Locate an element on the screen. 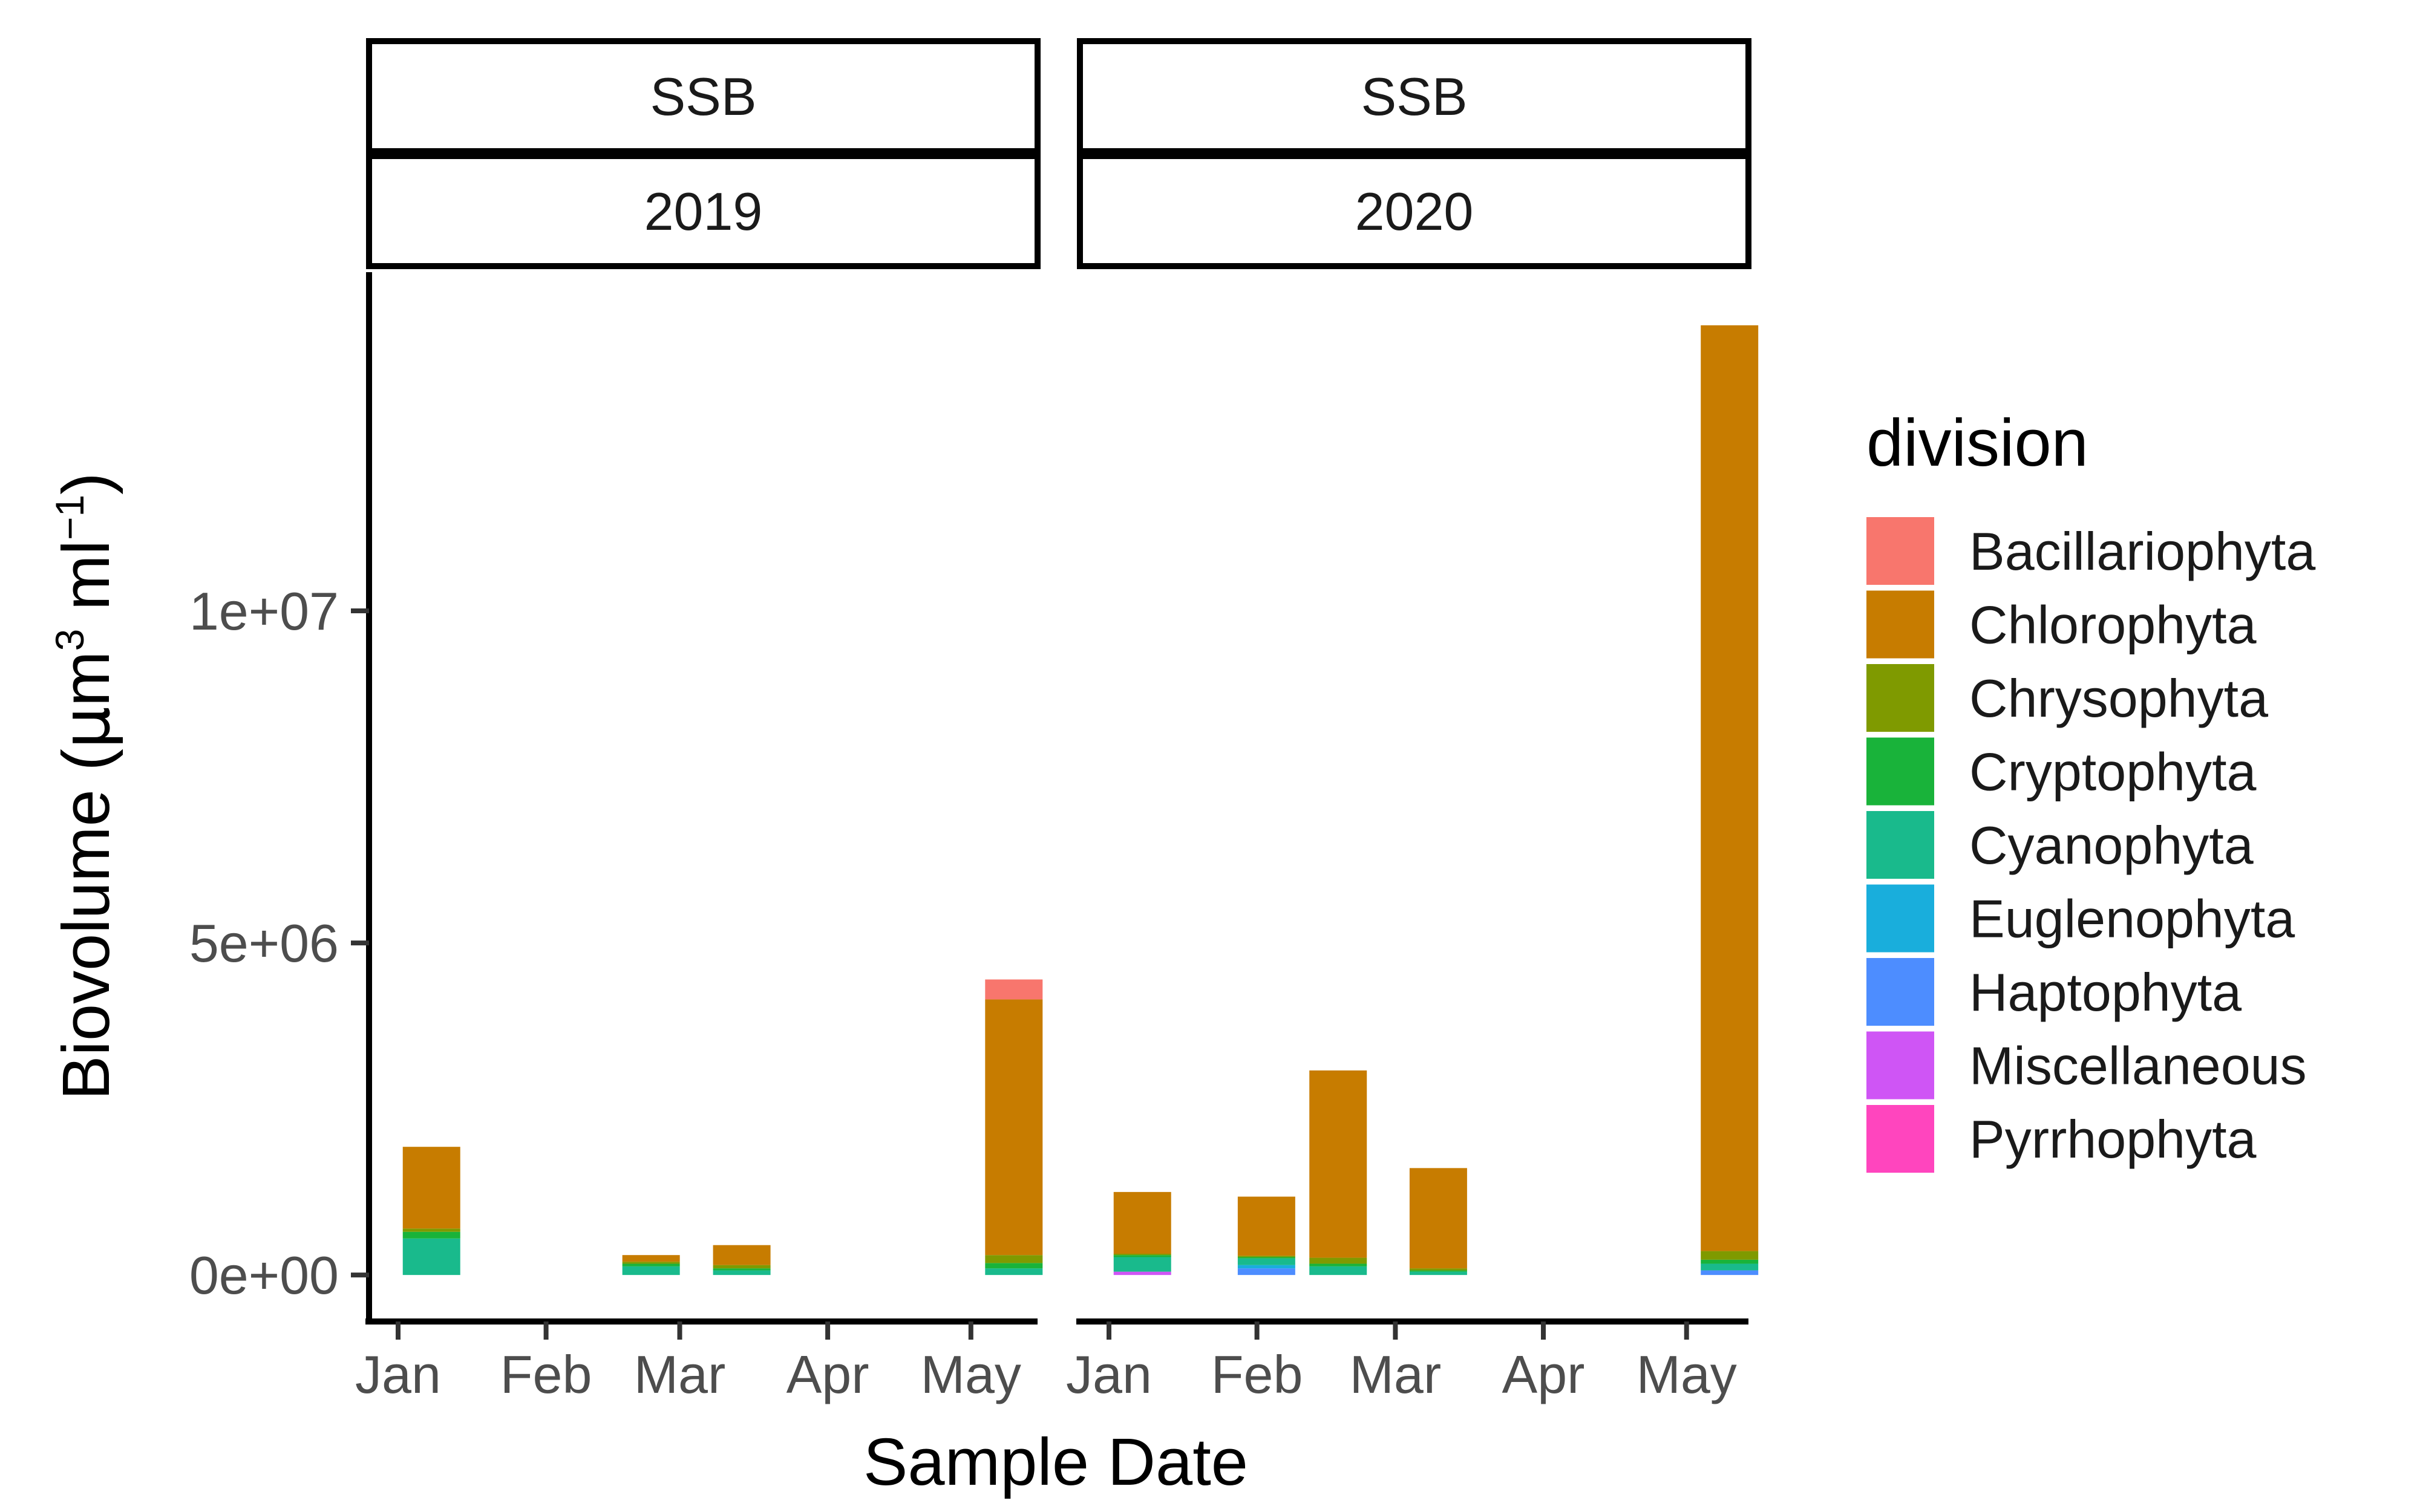  legend-item: Euglenophyta is located at coordinates (2080, 918).